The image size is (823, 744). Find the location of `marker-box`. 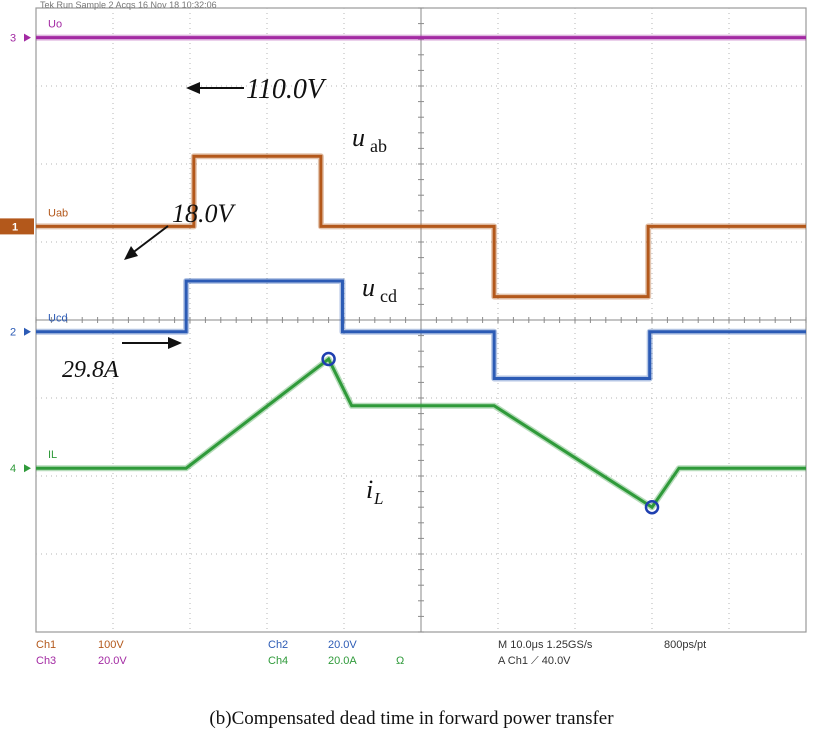

marker-box is located at coordinates (17, 226).